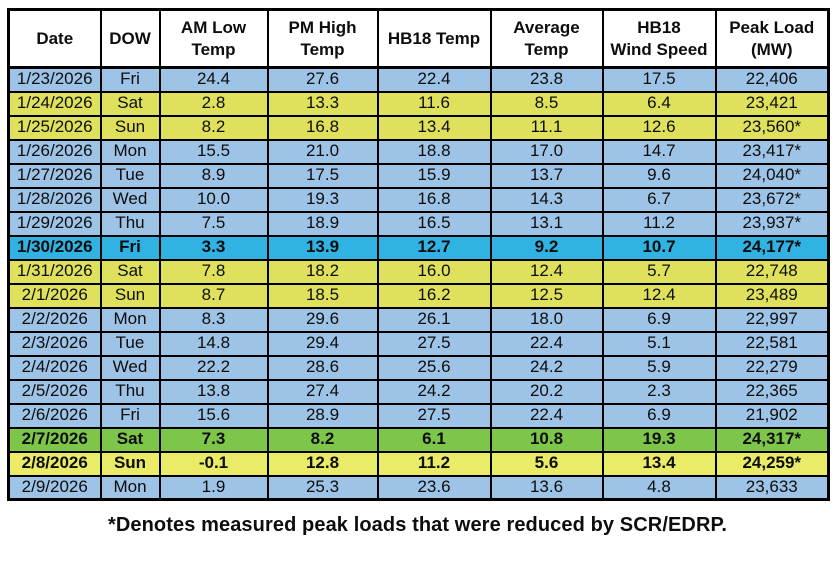 This screenshot has width=835, height=579. Describe the element at coordinates (659, 271) in the screenshot. I see `cell-hb18-wind: 5.7` at that location.